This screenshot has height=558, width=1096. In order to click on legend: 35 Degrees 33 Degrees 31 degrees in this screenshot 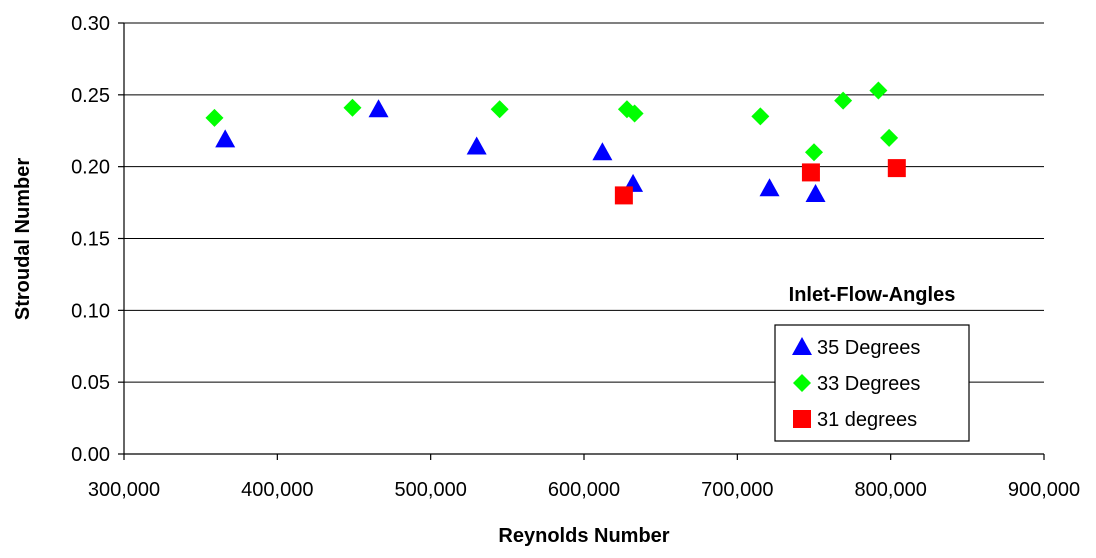, I will do `click(872, 383)`.